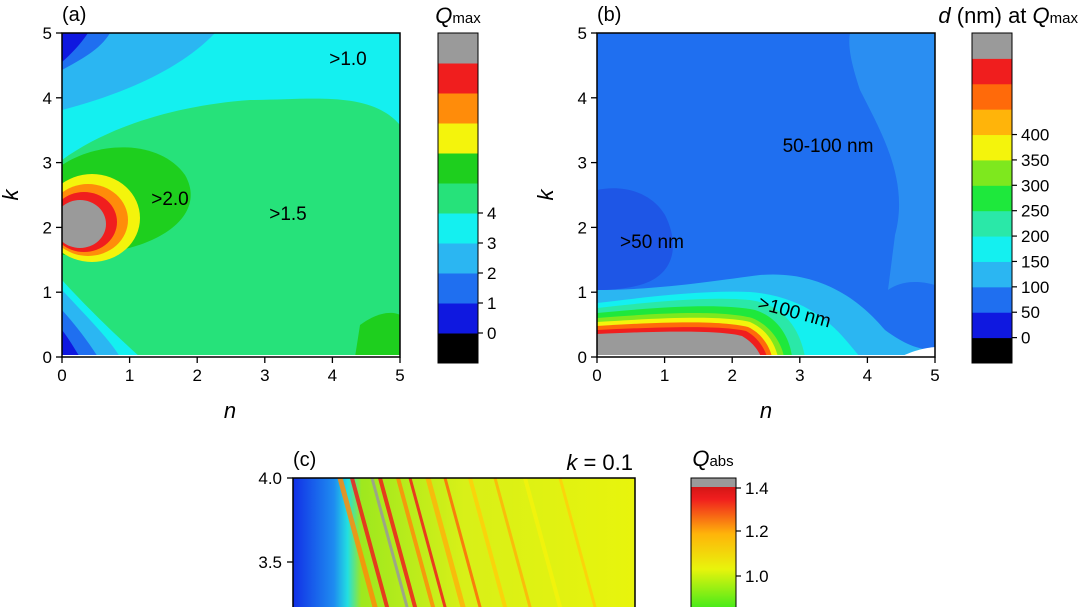 The height and width of the screenshot is (612, 1080). What do you see at coordinates (652, 242) in the screenshot?
I see `panel-b-annotation-2: >50 nm` at bounding box center [652, 242].